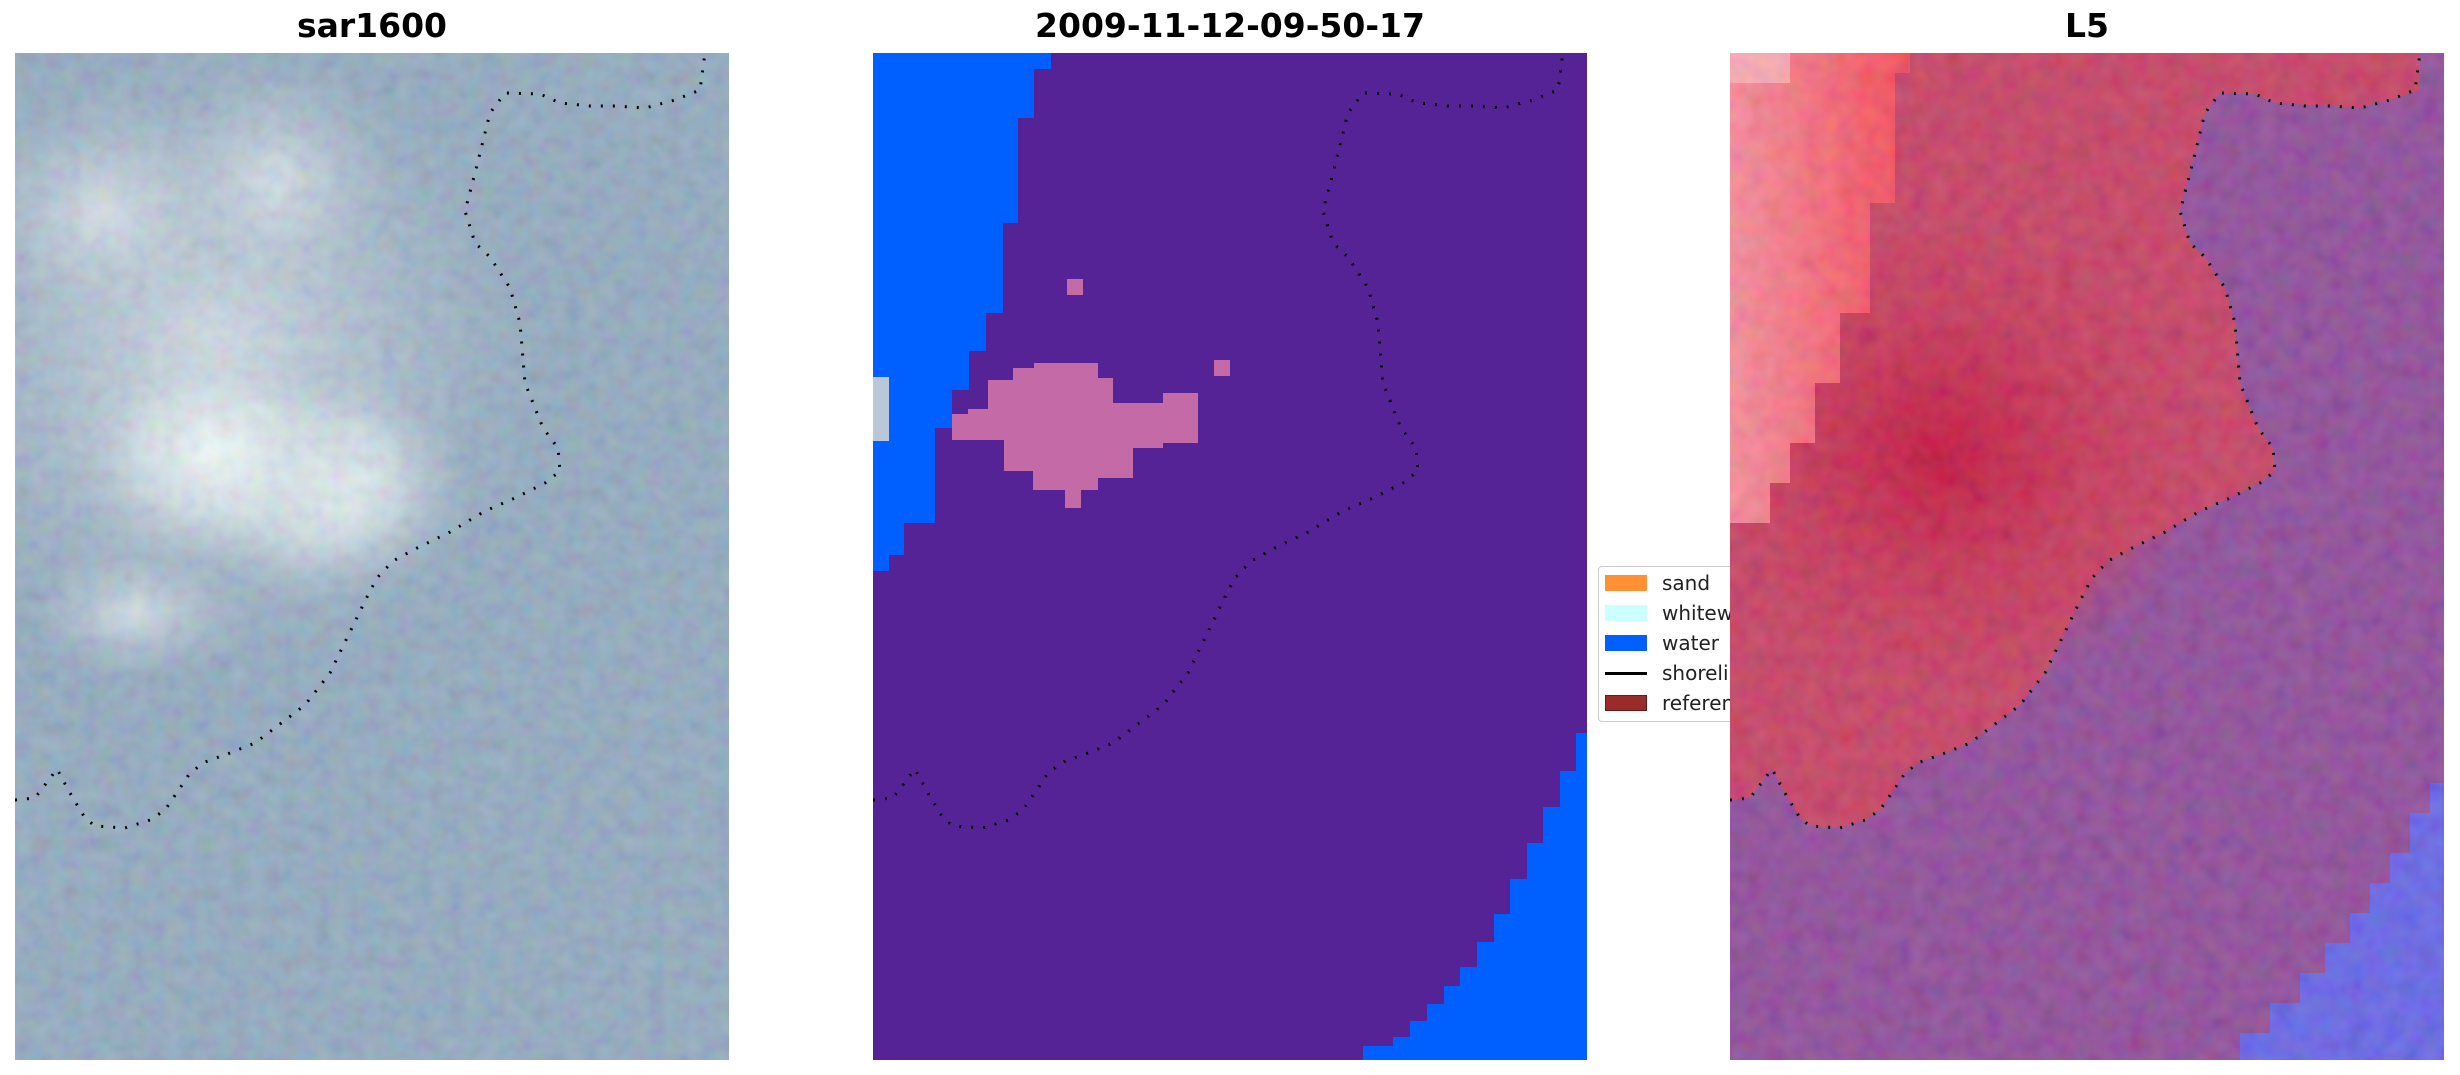 This screenshot has width=2460, height=1075. I want to click on legend-label-water: water, so click(1690, 643).